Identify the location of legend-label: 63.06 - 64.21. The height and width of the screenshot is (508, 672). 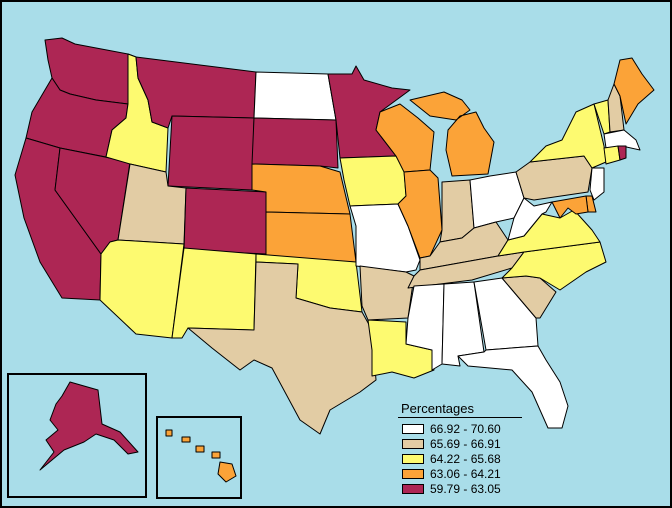
(465, 473).